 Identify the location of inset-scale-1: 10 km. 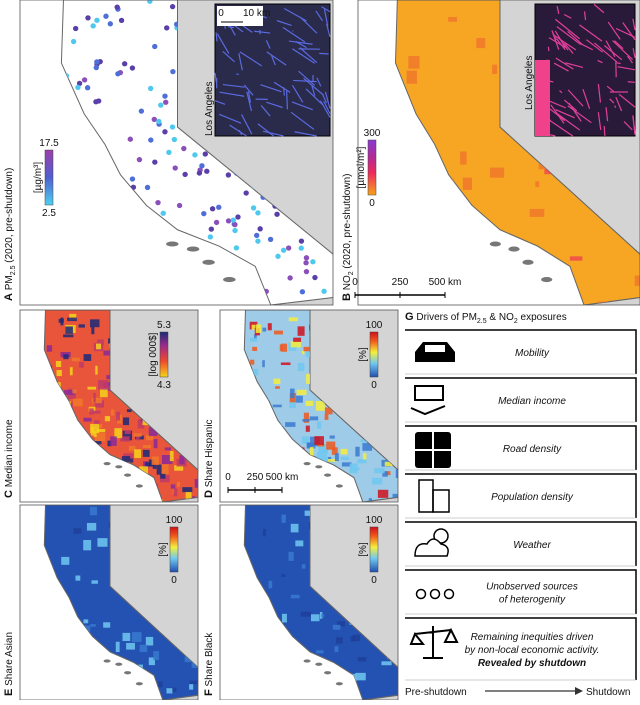
(256, 13).